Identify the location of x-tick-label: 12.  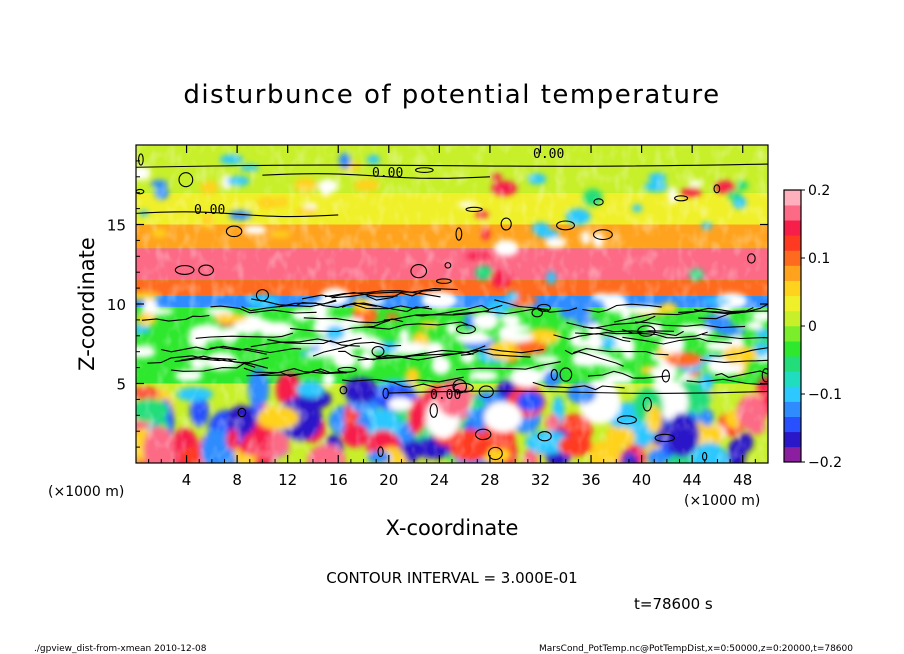
(287, 480).